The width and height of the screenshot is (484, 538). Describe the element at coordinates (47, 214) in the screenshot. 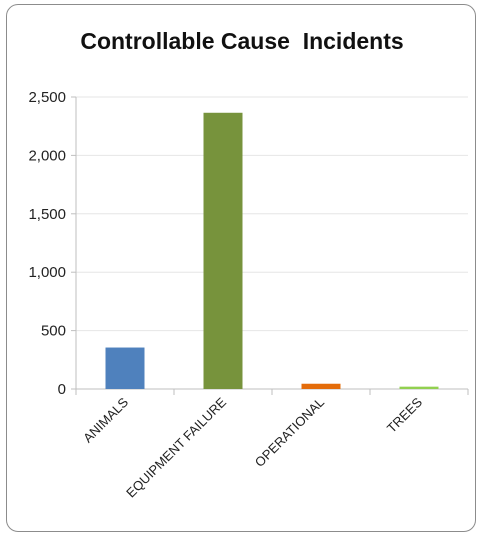

I see `y-tick-label: 1,500` at that location.